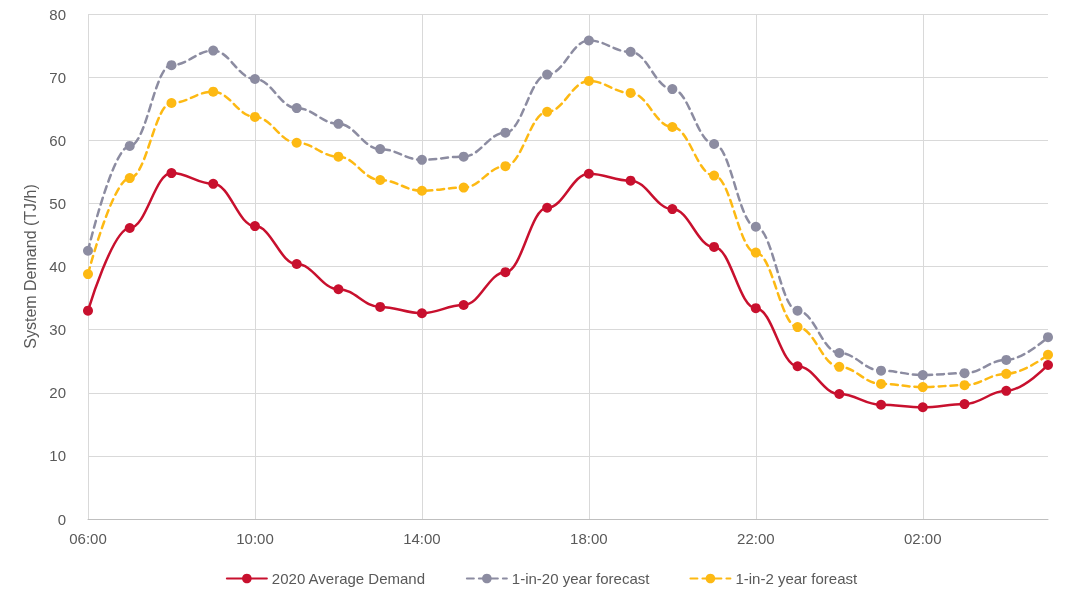 The height and width of the screenshot is (595, 1083). What do you see at coordinates (61, 519) in the screenshot?
I see `y-tick-label: 0` at bounding box center [61, 519].